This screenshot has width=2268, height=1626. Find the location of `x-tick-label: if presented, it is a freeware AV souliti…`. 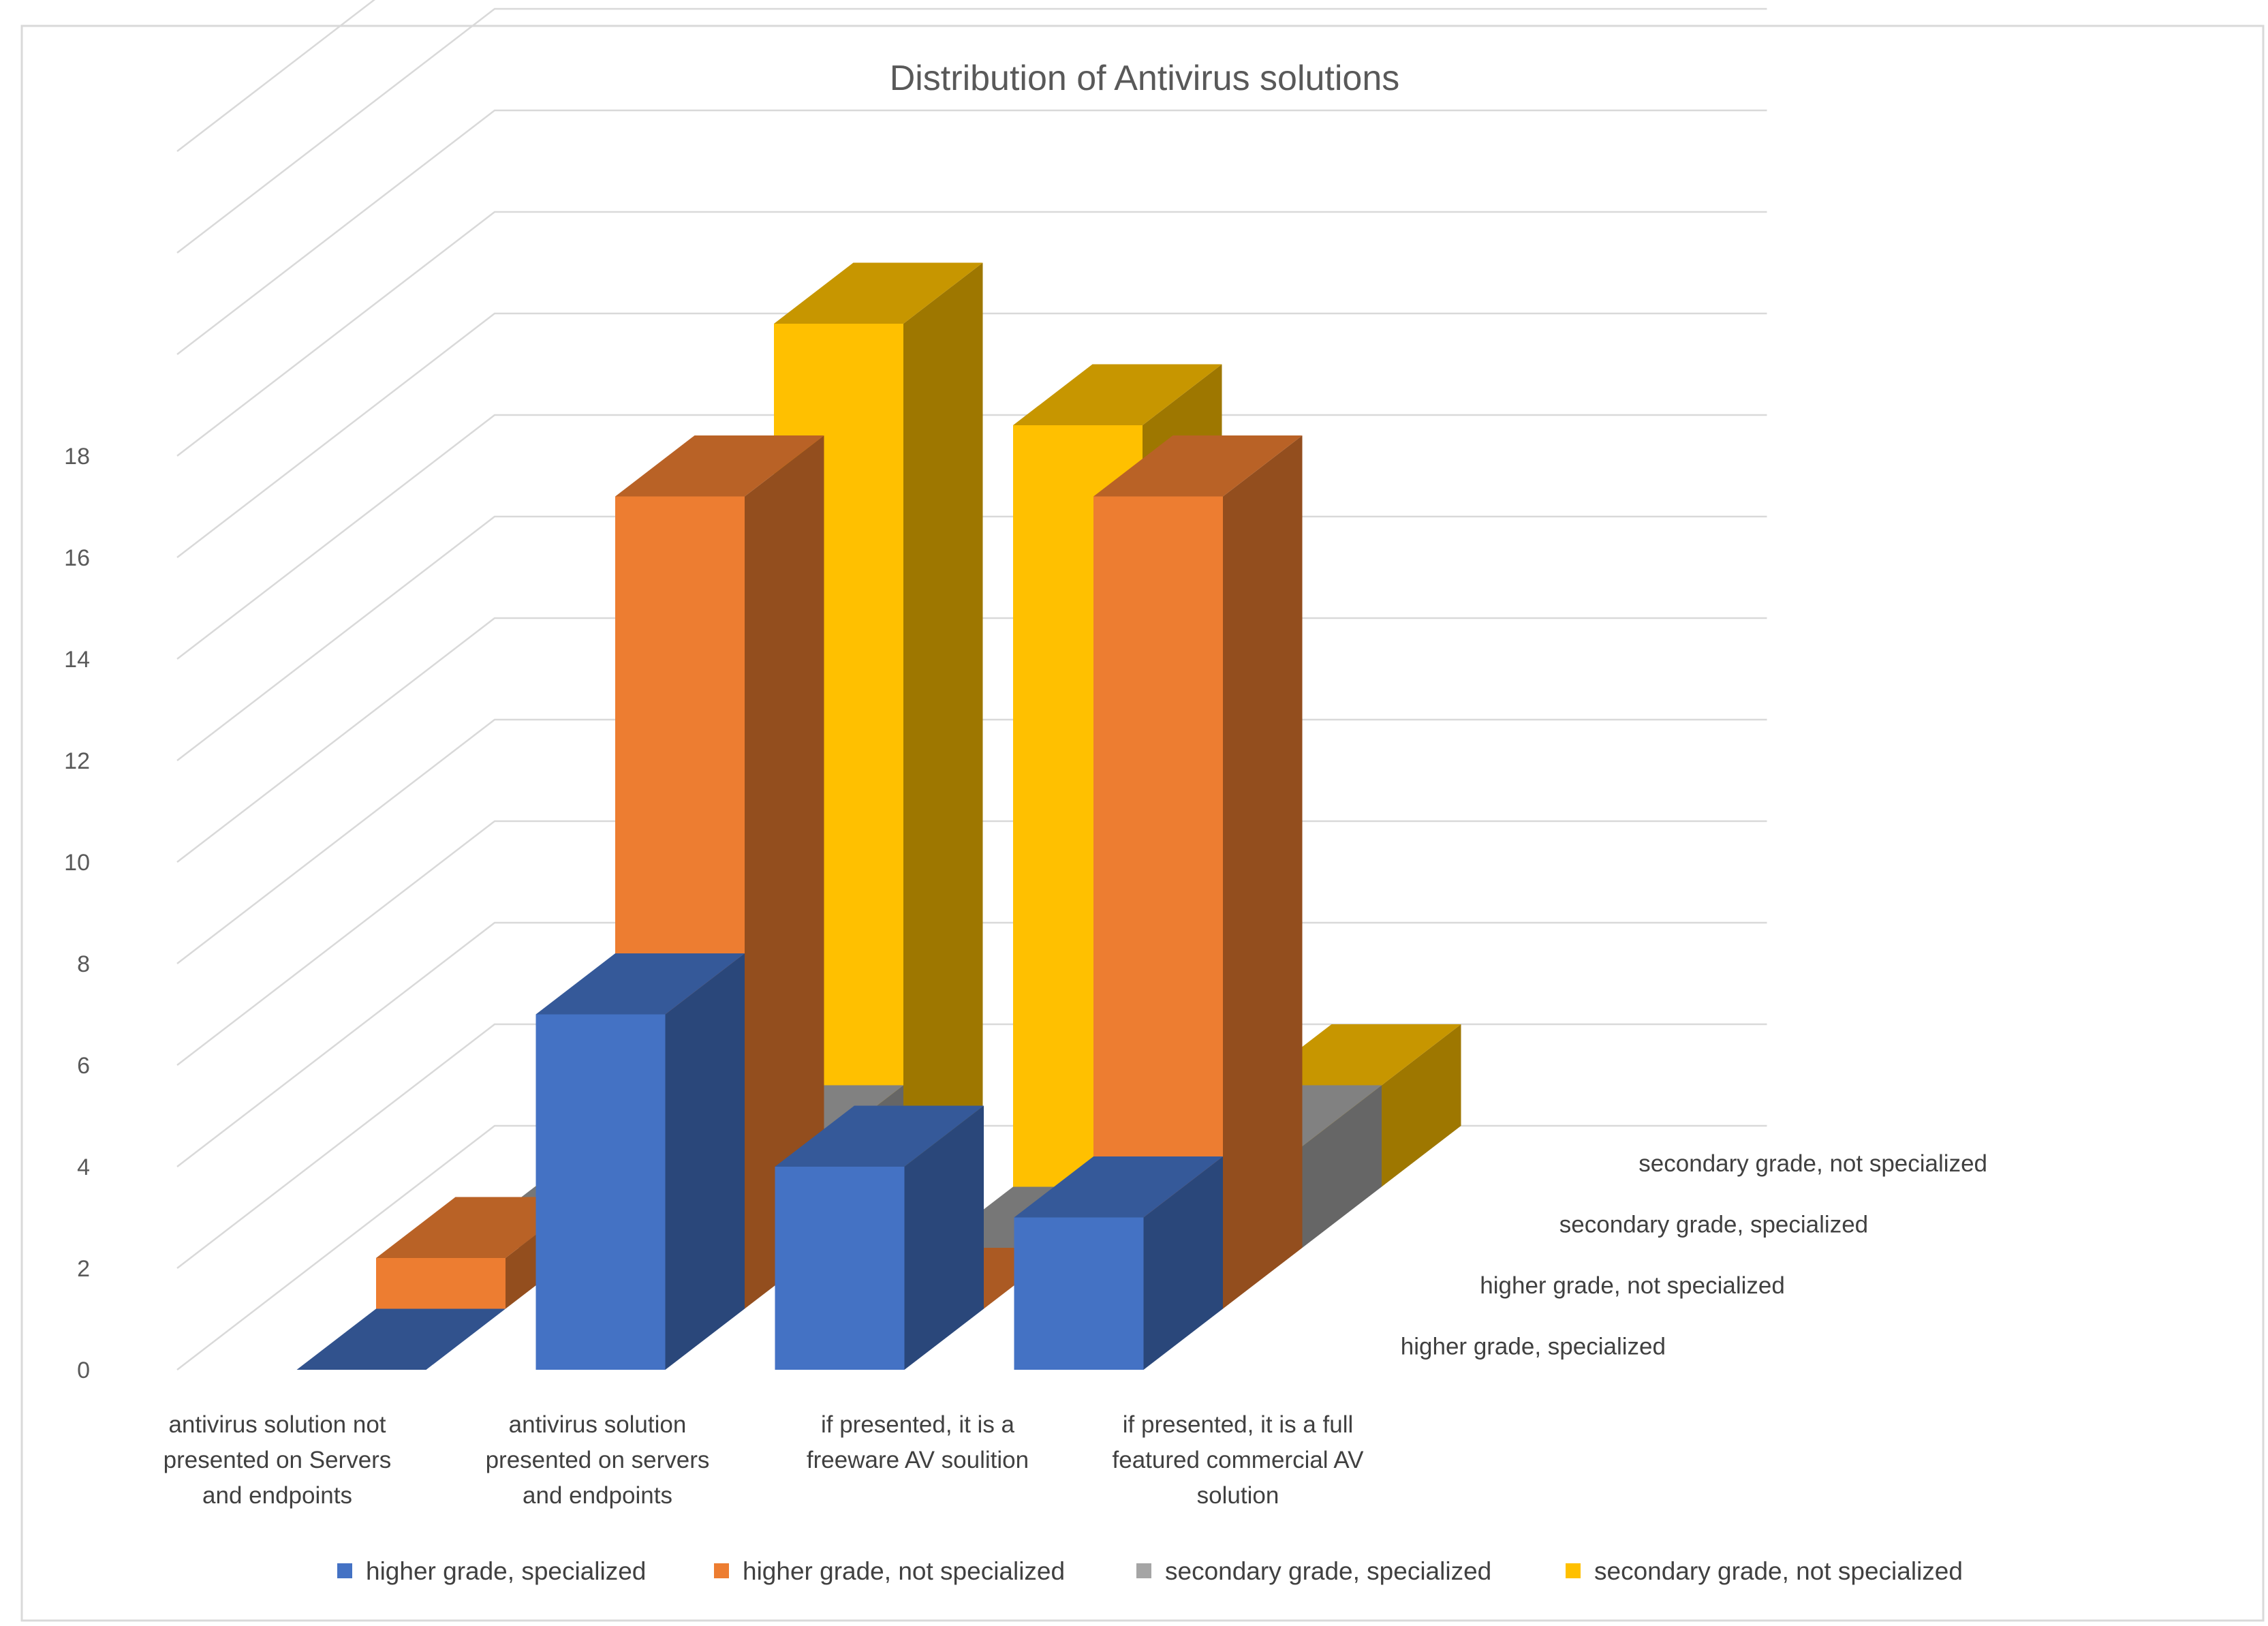

x-tick-label: if presented, it is a freeware AV souliti… is located at coordinates (918, 1442).